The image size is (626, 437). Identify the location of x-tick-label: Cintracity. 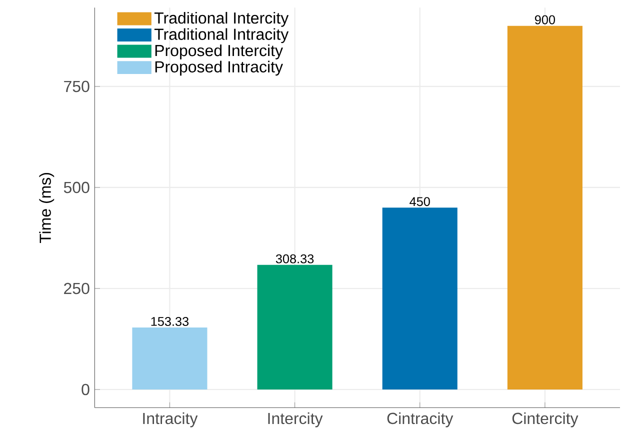
(420, 420).